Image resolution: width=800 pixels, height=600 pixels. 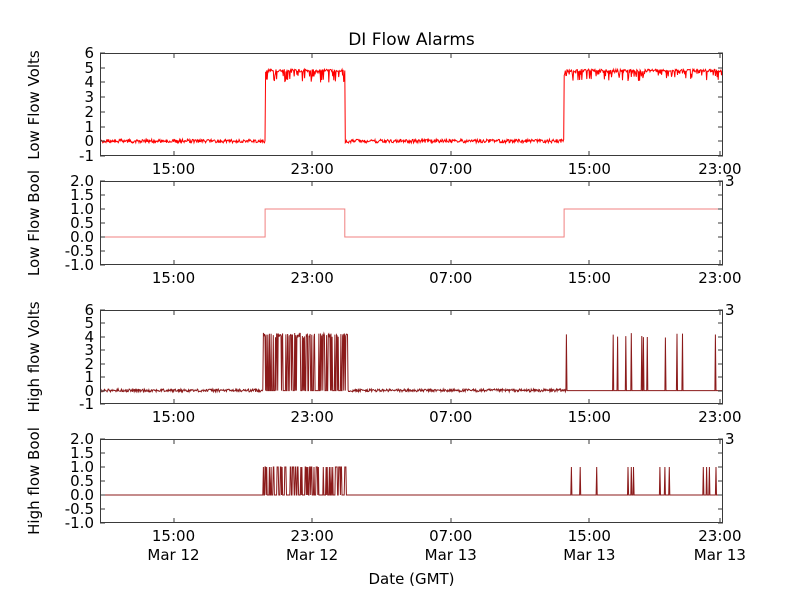 What do you see at coordinates (451, 417) in the screenshot?
I see `panel-2-xtick-label: 07:00` at bounding box center [451, 417].